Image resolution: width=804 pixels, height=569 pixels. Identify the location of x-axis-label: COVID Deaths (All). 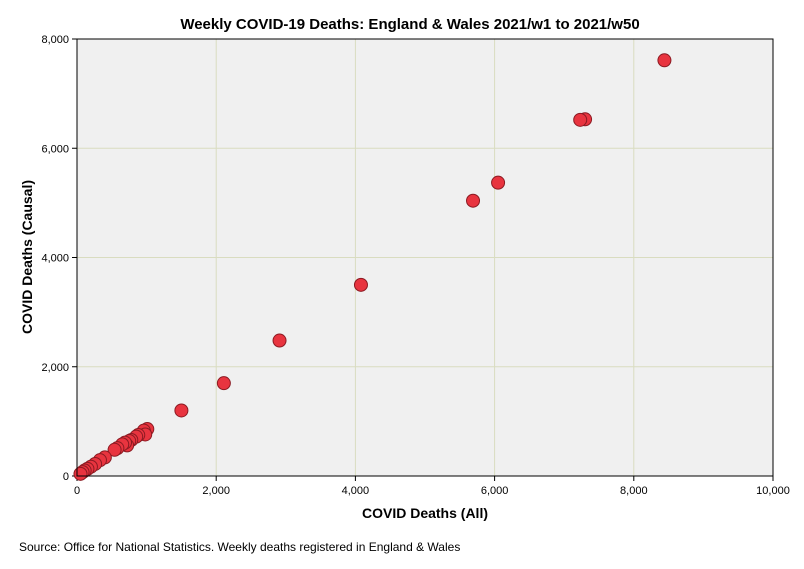
(425, 513).